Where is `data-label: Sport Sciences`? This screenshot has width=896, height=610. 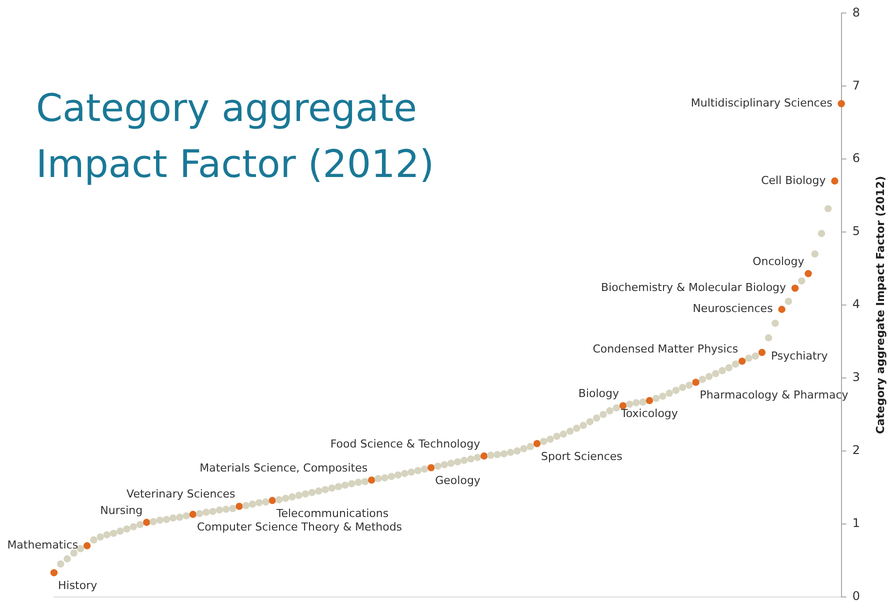
data-label: Sport Sciences is located at coordinates (582, 456).